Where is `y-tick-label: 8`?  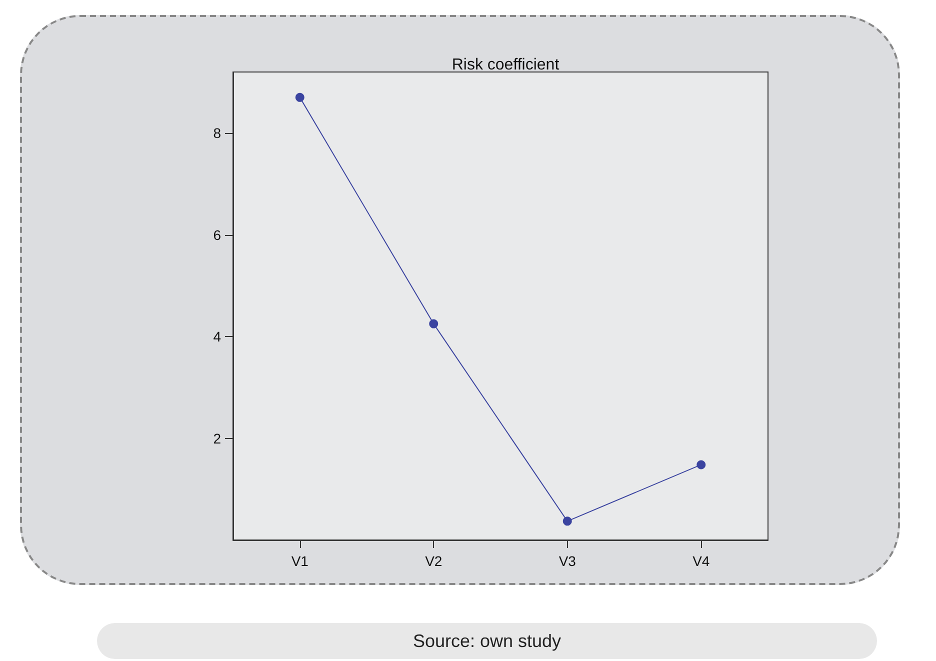
y-tick-label: 8 is located at coordinates (217, 133).